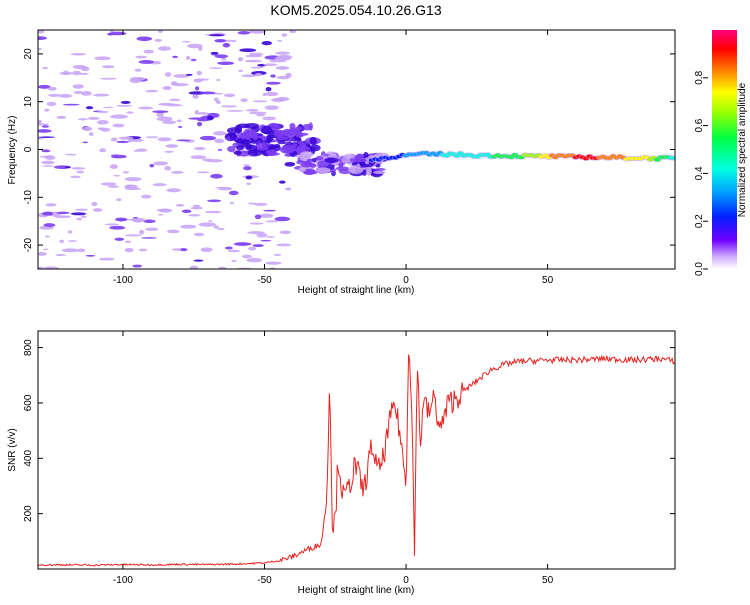  Describe the element at coordinates (28, 54) in the screenshot. I see `spectrogram-y-tick-label: 20` at that location.